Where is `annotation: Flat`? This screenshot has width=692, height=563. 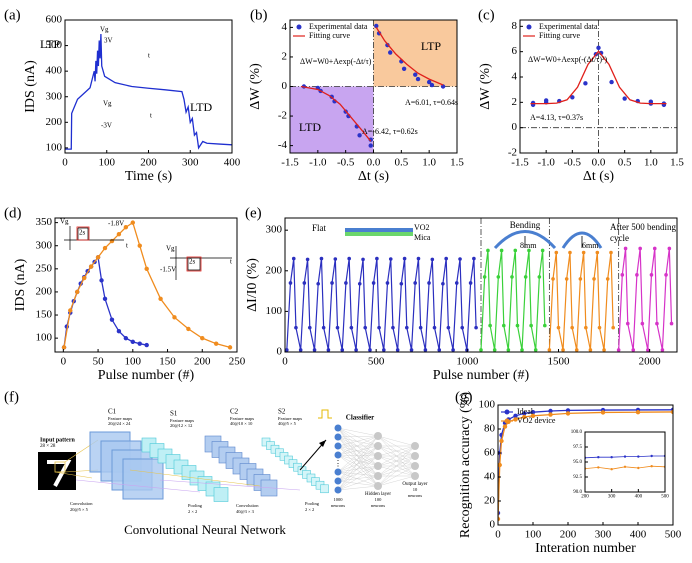
annotation: Flat is located at coordinates (319, 228).